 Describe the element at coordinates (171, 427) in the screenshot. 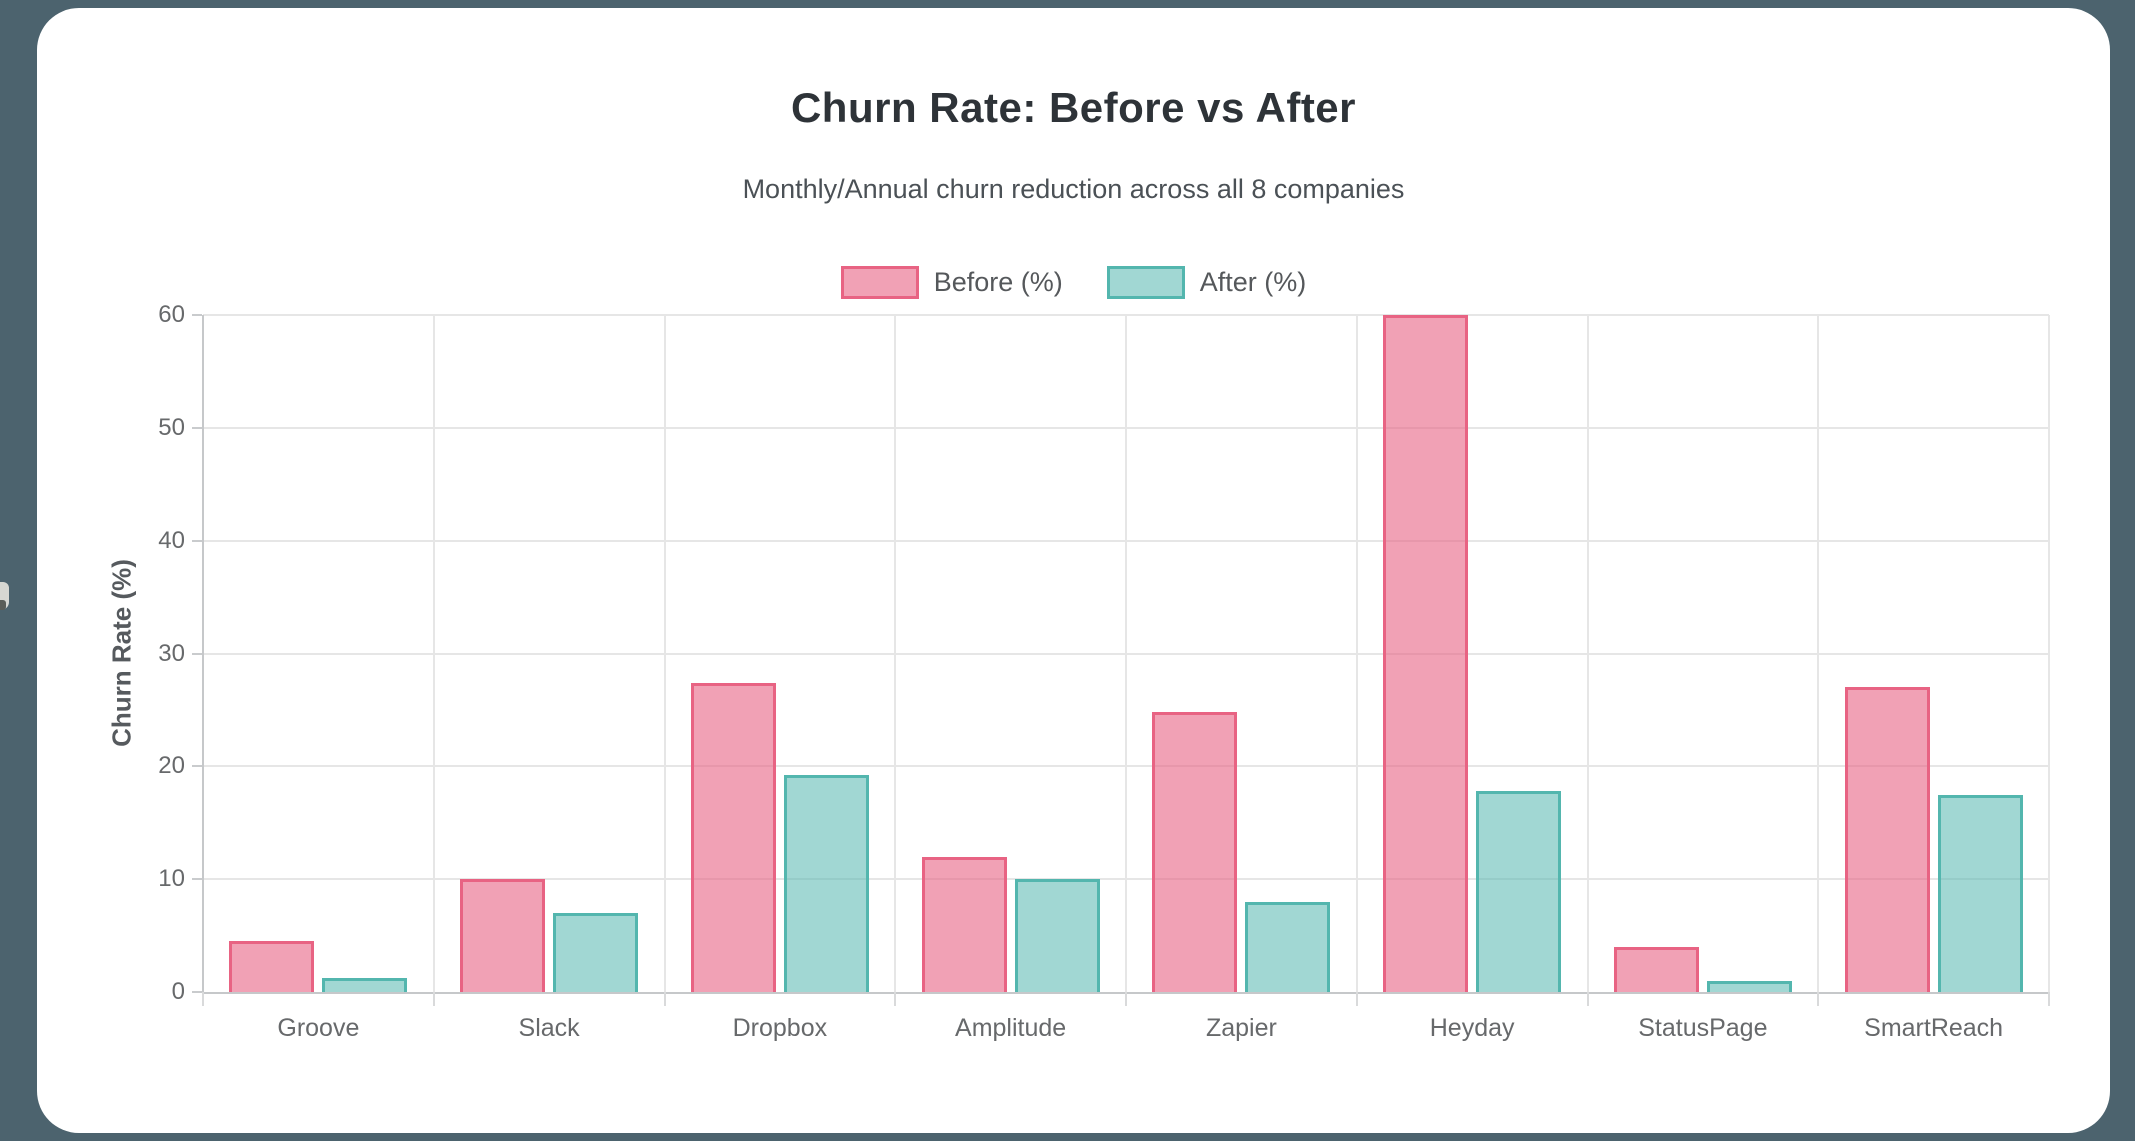

I see `y-tick-label-50: 50` at that location.